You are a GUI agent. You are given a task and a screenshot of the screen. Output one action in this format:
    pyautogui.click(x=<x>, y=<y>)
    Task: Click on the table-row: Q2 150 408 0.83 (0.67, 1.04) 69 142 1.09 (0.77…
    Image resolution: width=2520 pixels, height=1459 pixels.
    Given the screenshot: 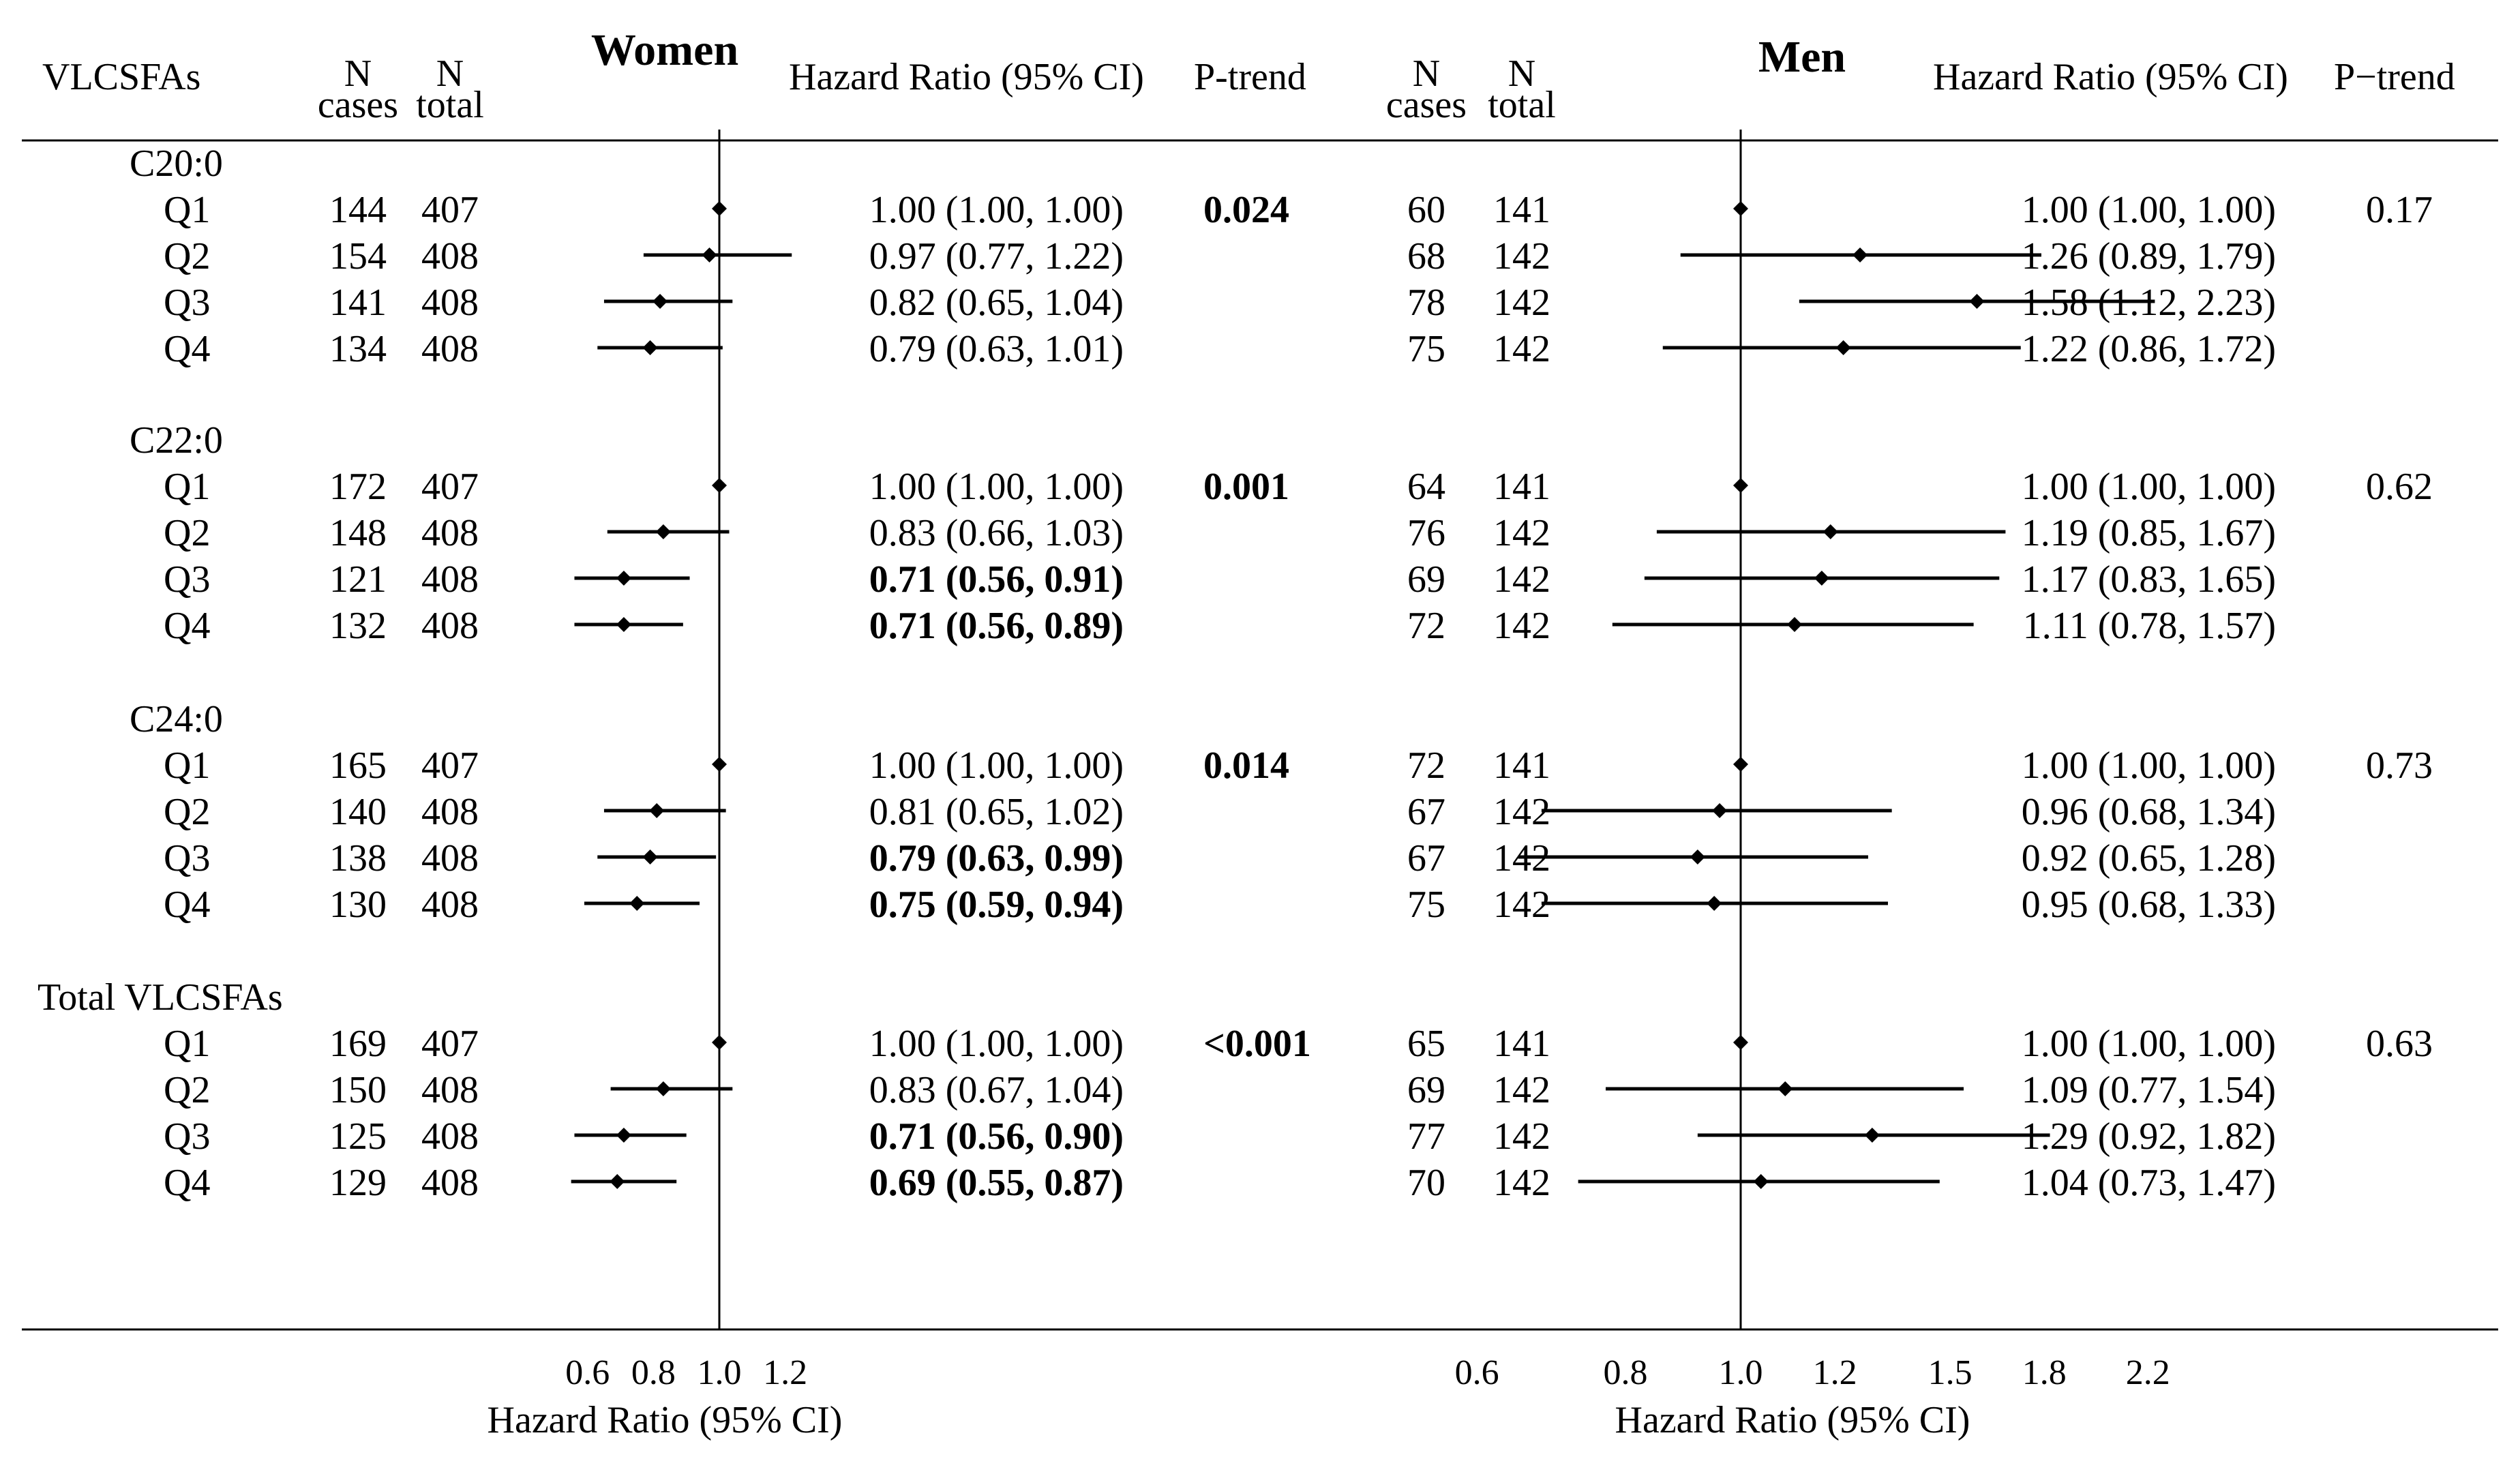 What is the action you would take?
    pyautogui.click(x=1220, y=1090)
    